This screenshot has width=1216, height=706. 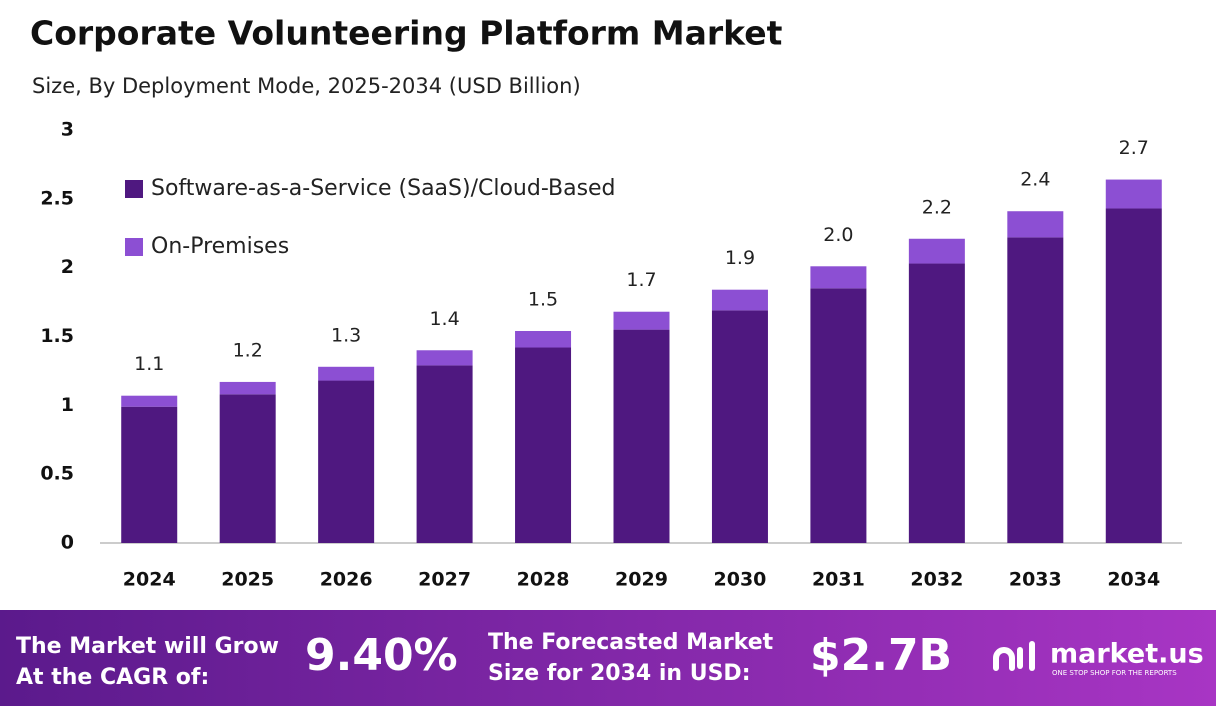 What do you see at coordinates (740, 580) in the screenshot?
I see `x-tick-label: 2030` at bounding box center [740, 580].